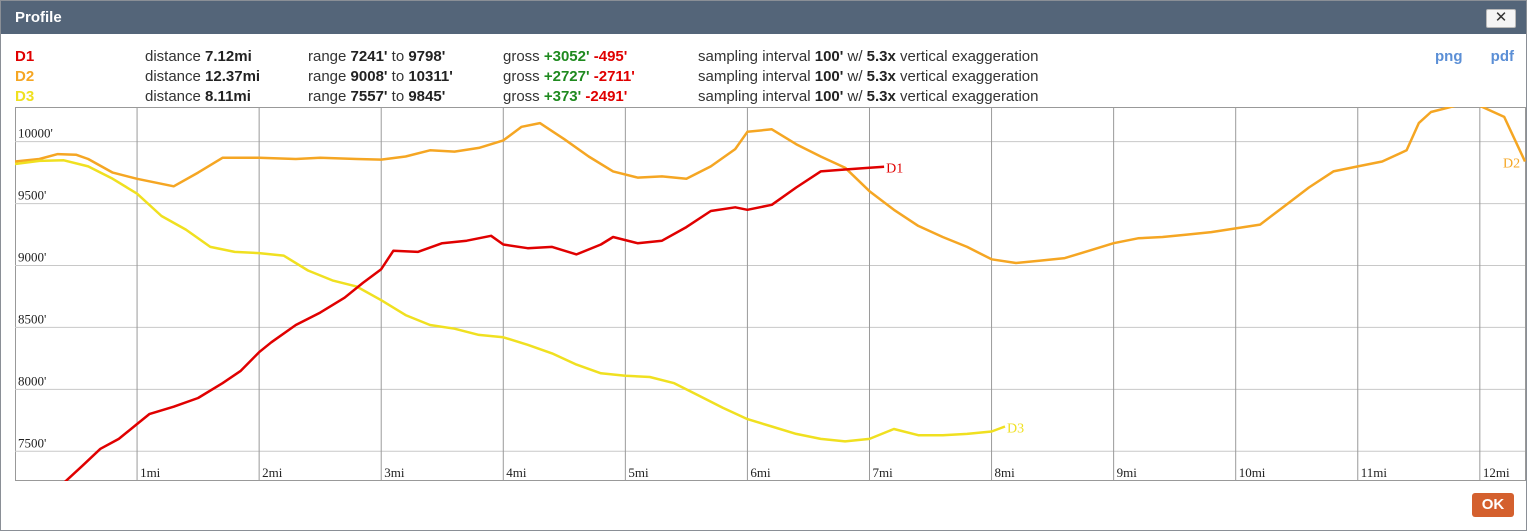 The width and height of the screenshot is (1527, 531). I want to click on x-tick-label: 4mi, so click(516, 472).